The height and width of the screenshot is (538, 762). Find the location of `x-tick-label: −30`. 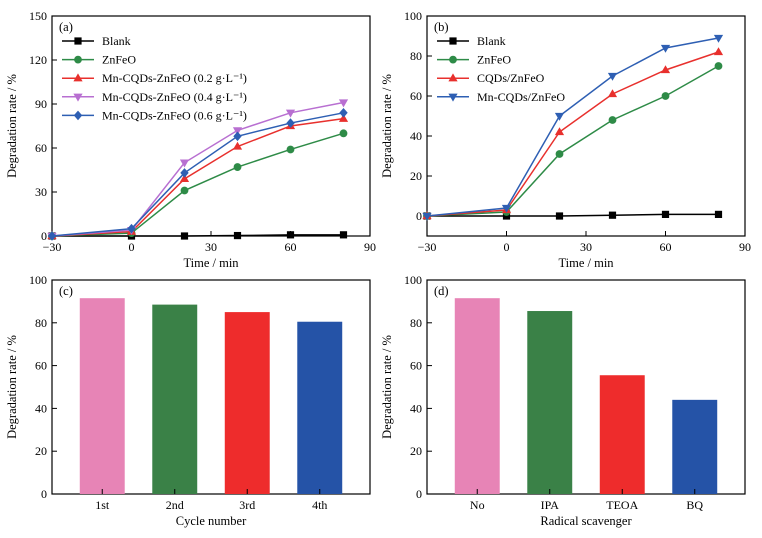

x-tick-label: −30 is located at coordinates (52, 247).